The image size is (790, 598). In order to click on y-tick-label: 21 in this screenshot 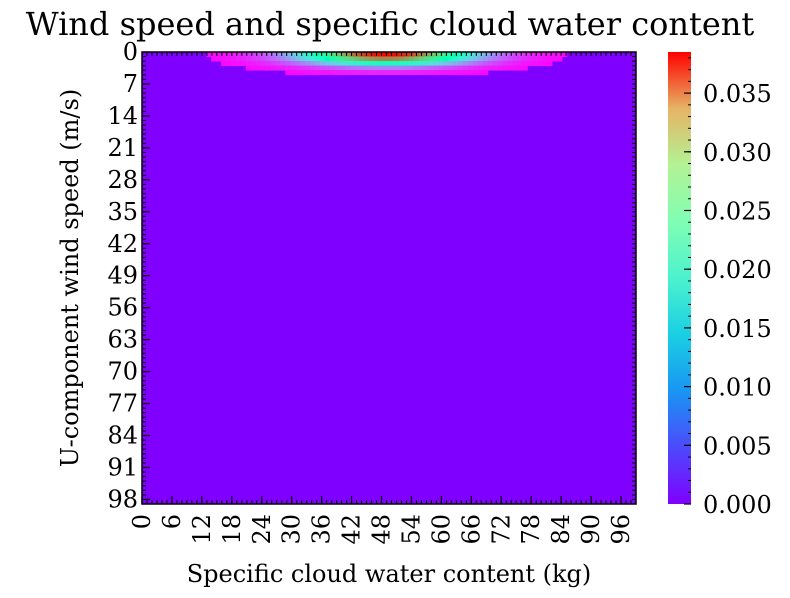, I will do `click(122, 148)`.